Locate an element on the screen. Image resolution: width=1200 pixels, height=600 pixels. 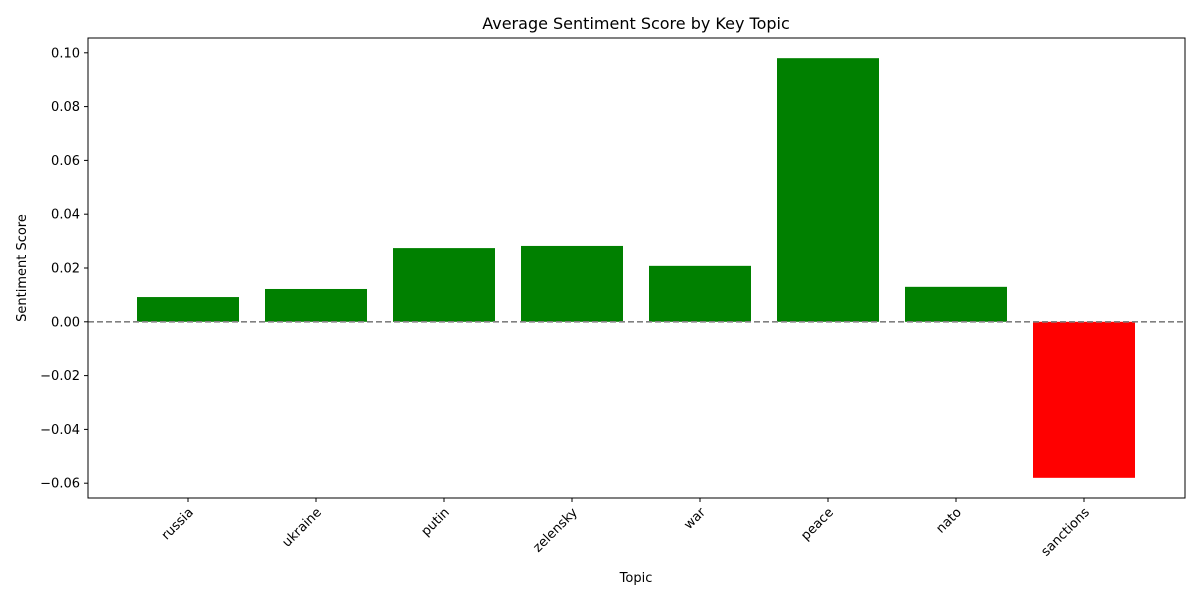
bar-ukraine is located at coordinates (316, 305).